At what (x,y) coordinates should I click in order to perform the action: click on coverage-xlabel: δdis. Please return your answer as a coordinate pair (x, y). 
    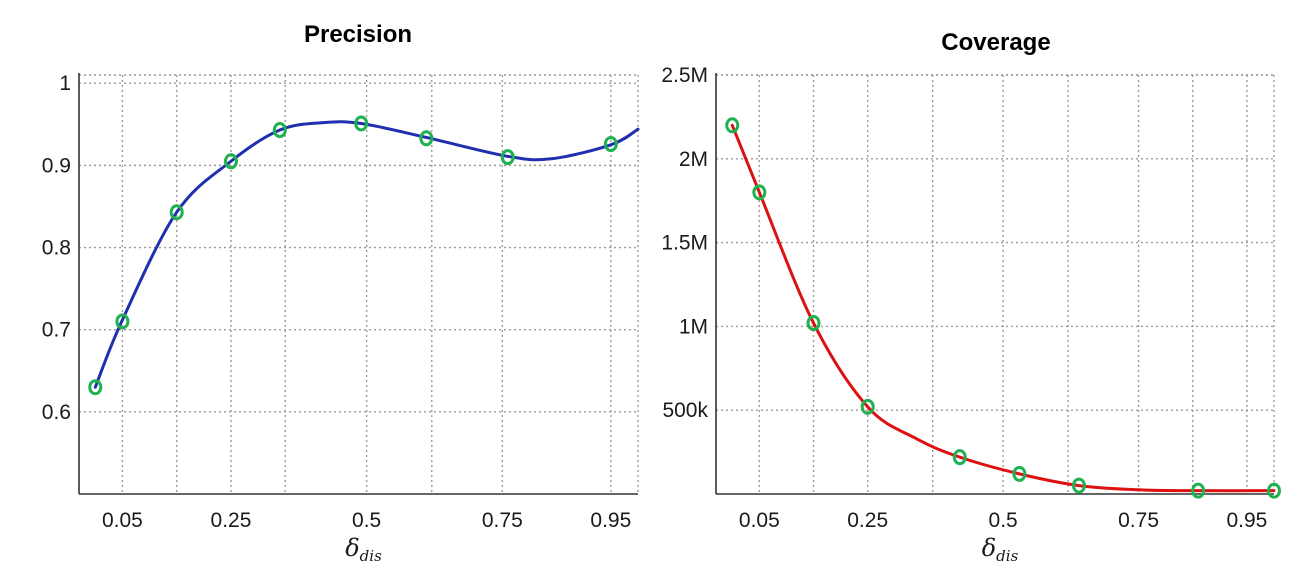
    Looking at the image, I should click on (1000, 549).